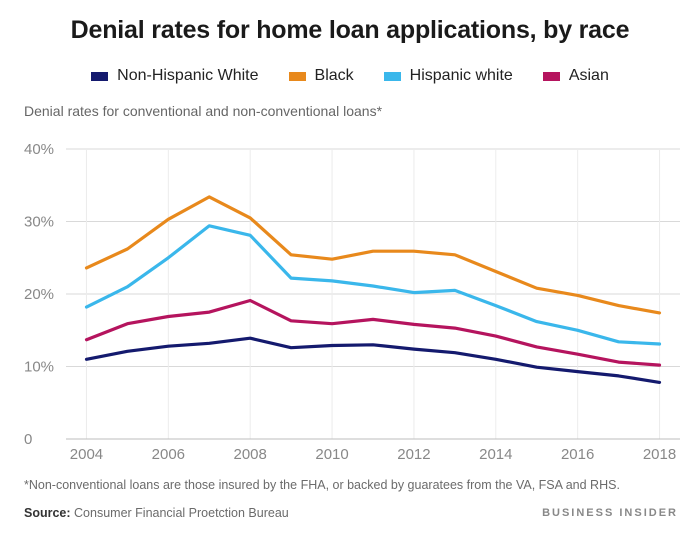 The width and height of the screenshot is (700, 541). I want to click on x-tick-label: 2006, so click(168, 454).